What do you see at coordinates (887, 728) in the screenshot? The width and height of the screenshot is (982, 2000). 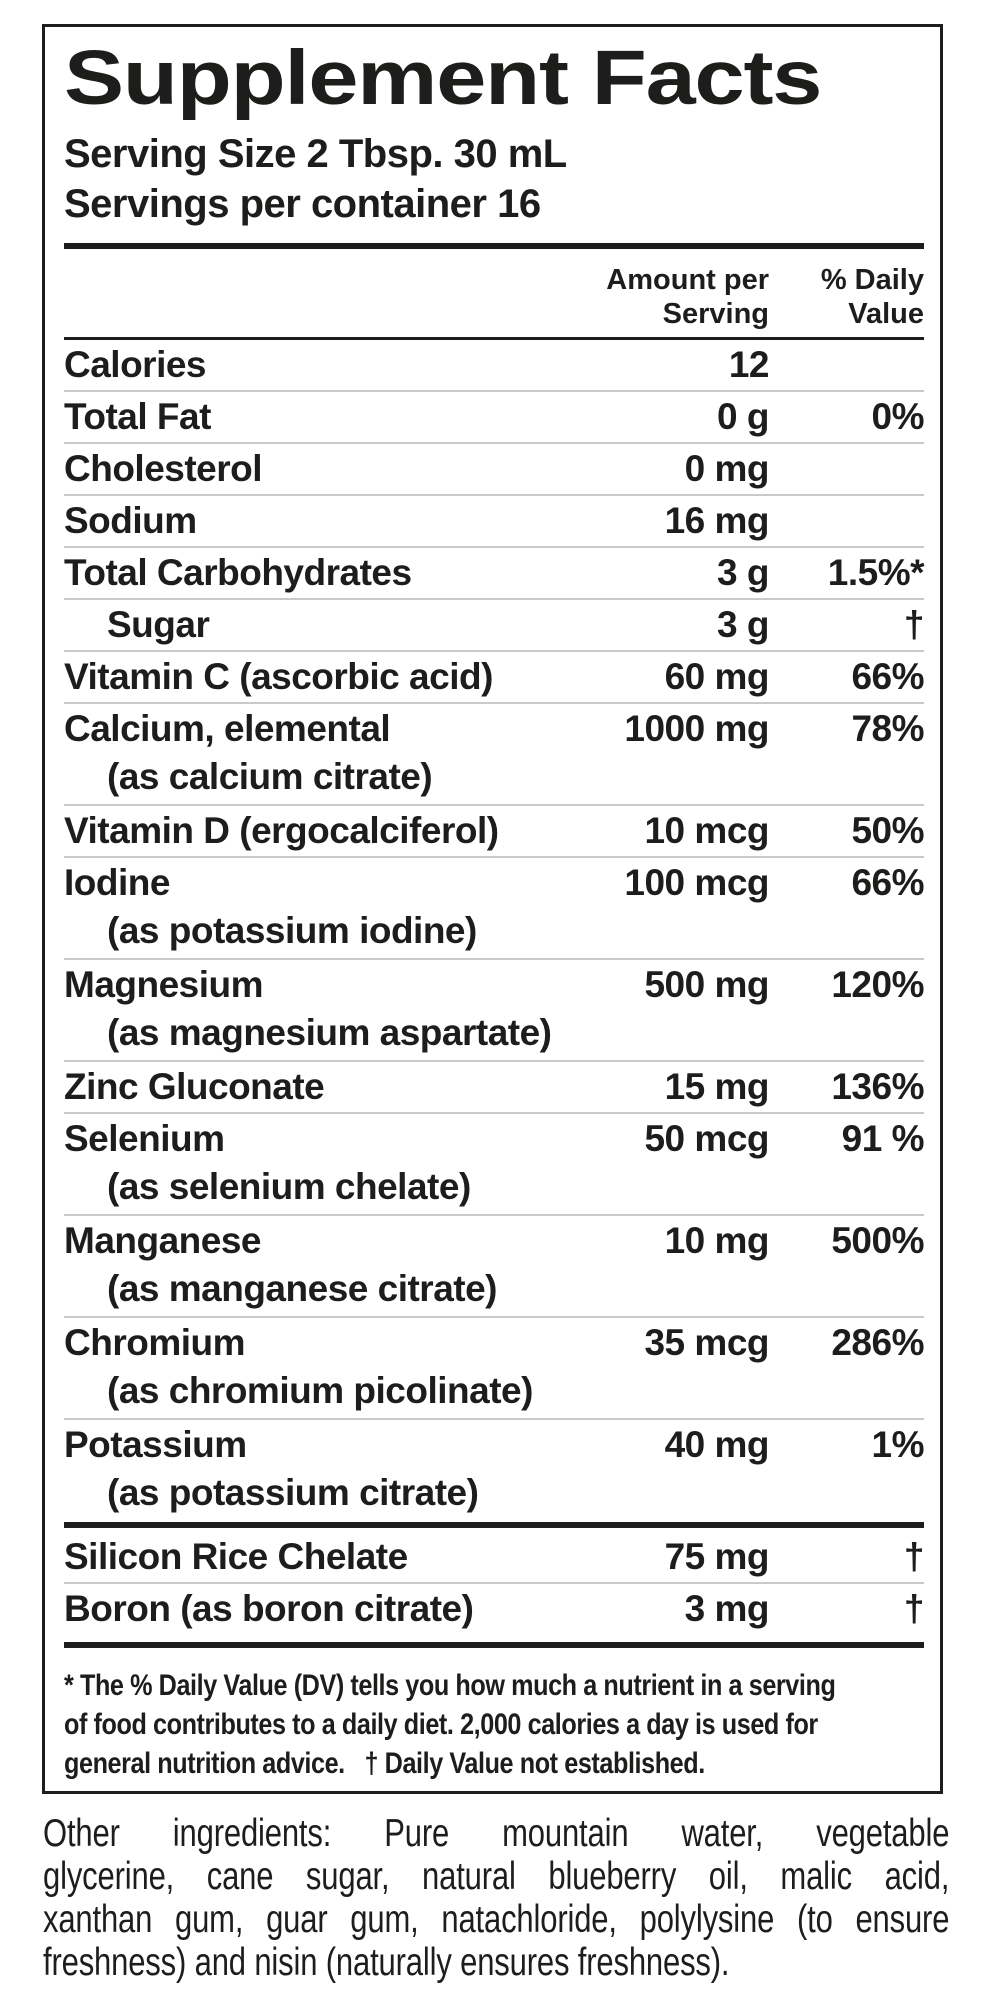 I see `nutrient-dv: 78%` at bounding box center [887, 728].